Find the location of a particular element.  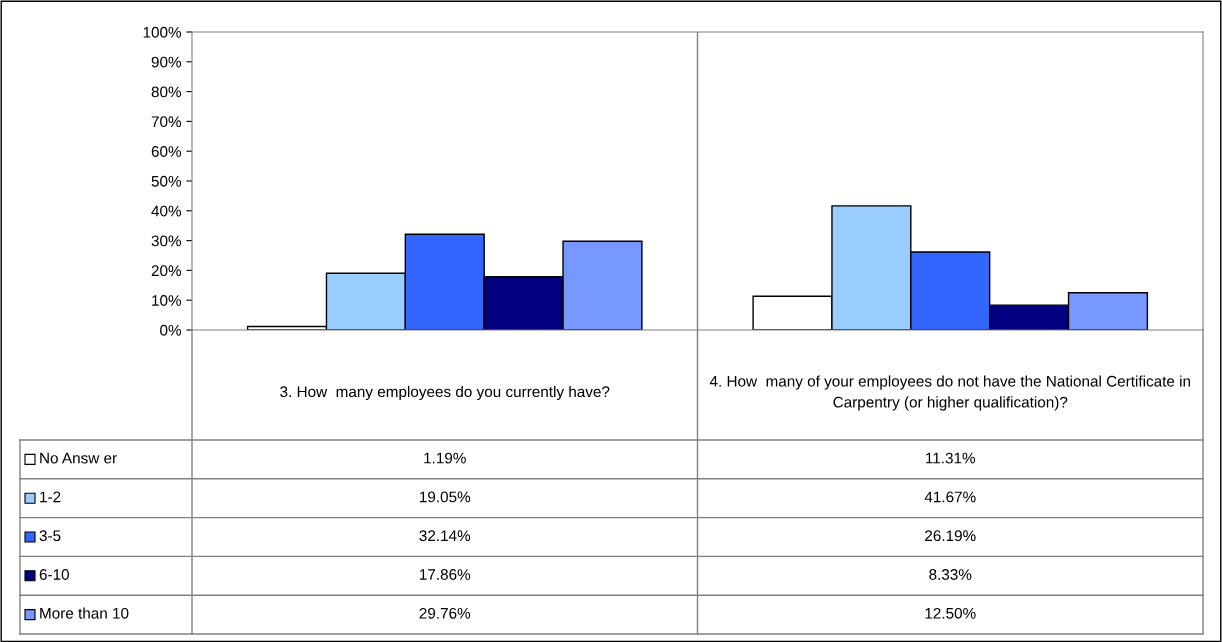

legend-label: 1-2 is located at coordinates (50, 497).